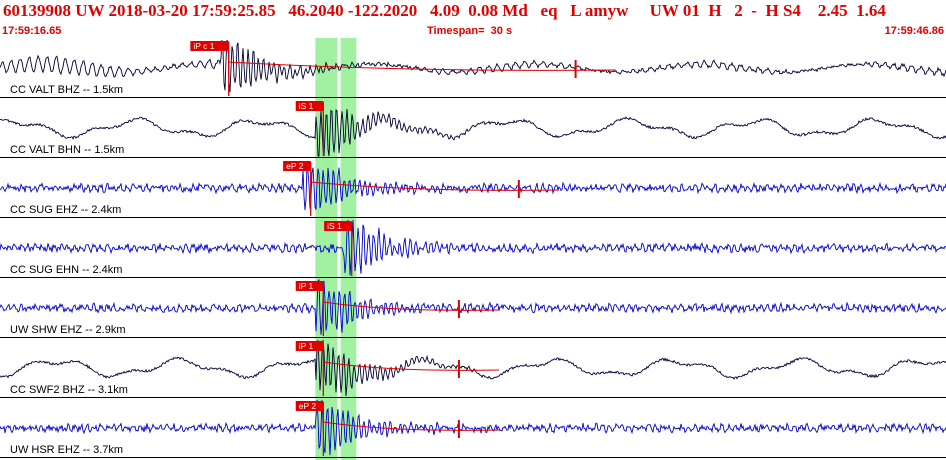 The height and width of the screenshot is (460, 946). Describe the element at coordinates (68, 330) in the screenshot. I see `station-label: UW SHW EHZ -- 2.9km` at that location.